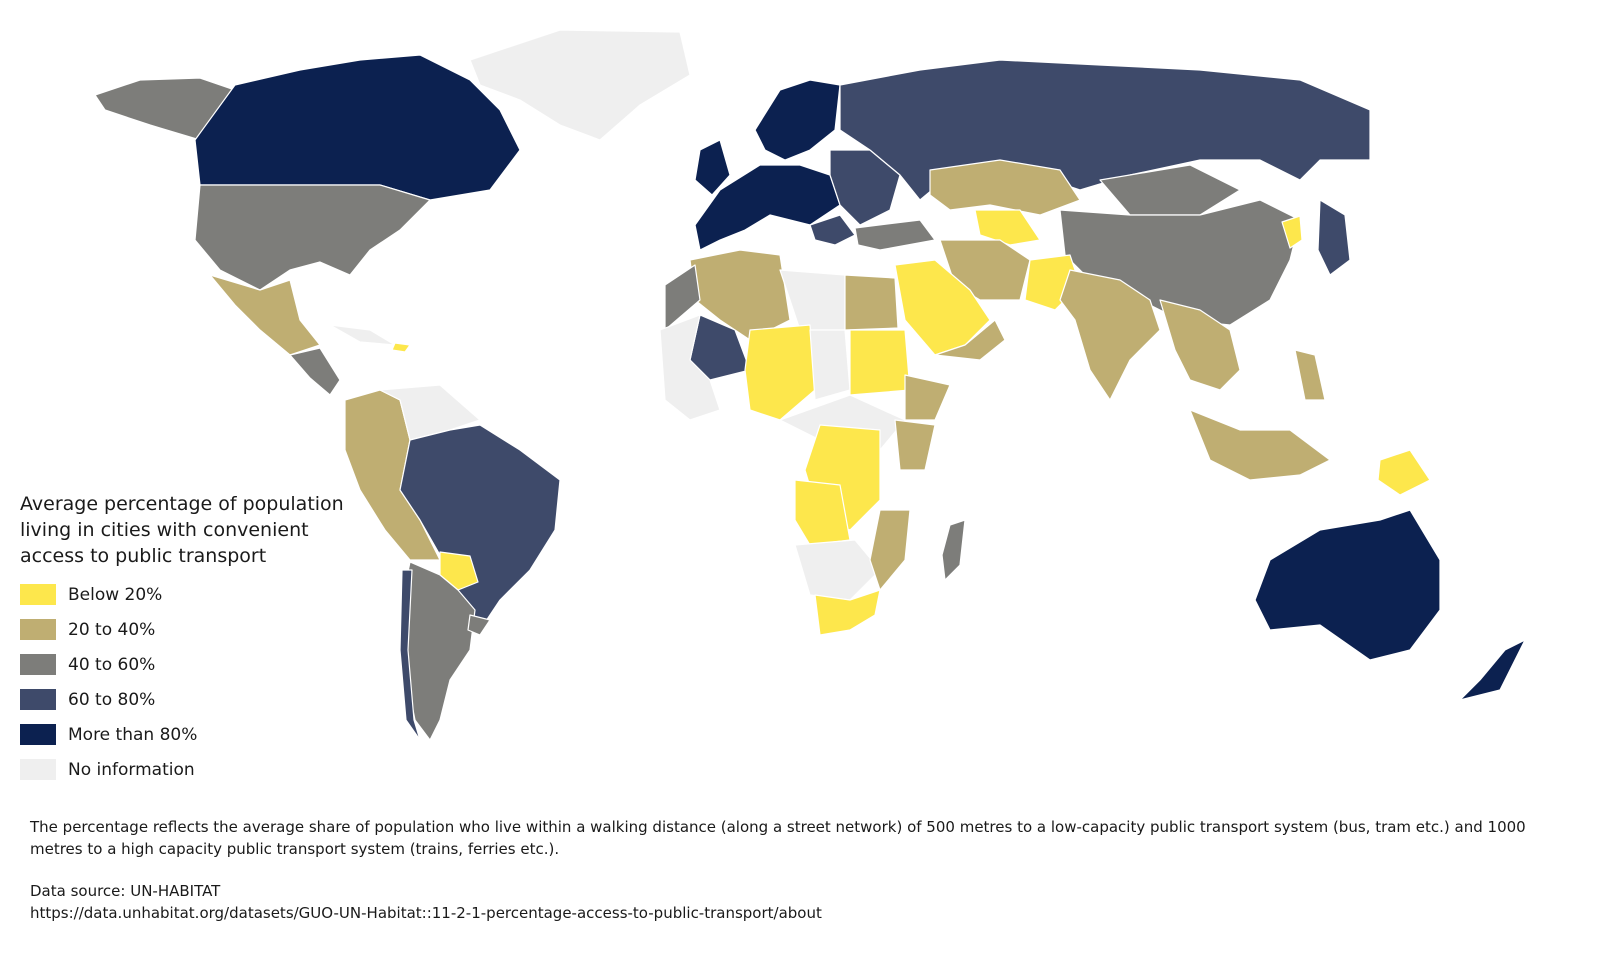 This screenshot has height=961, width=1600. Describe the element at coordinates (1492, 670) in the screenshot. I see `region-new-zealand` at that location.